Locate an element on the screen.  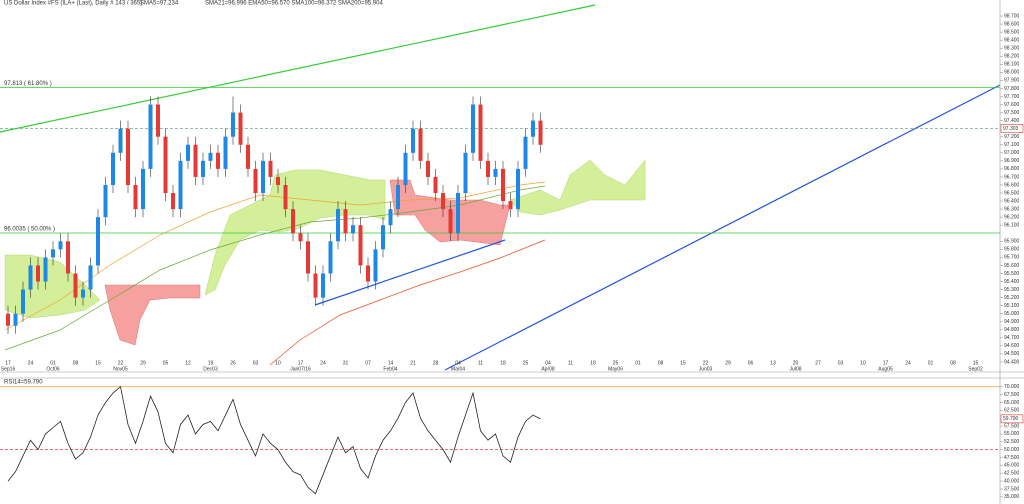
y-tick-label: 95.500 is located at coordinates (1012, 274).